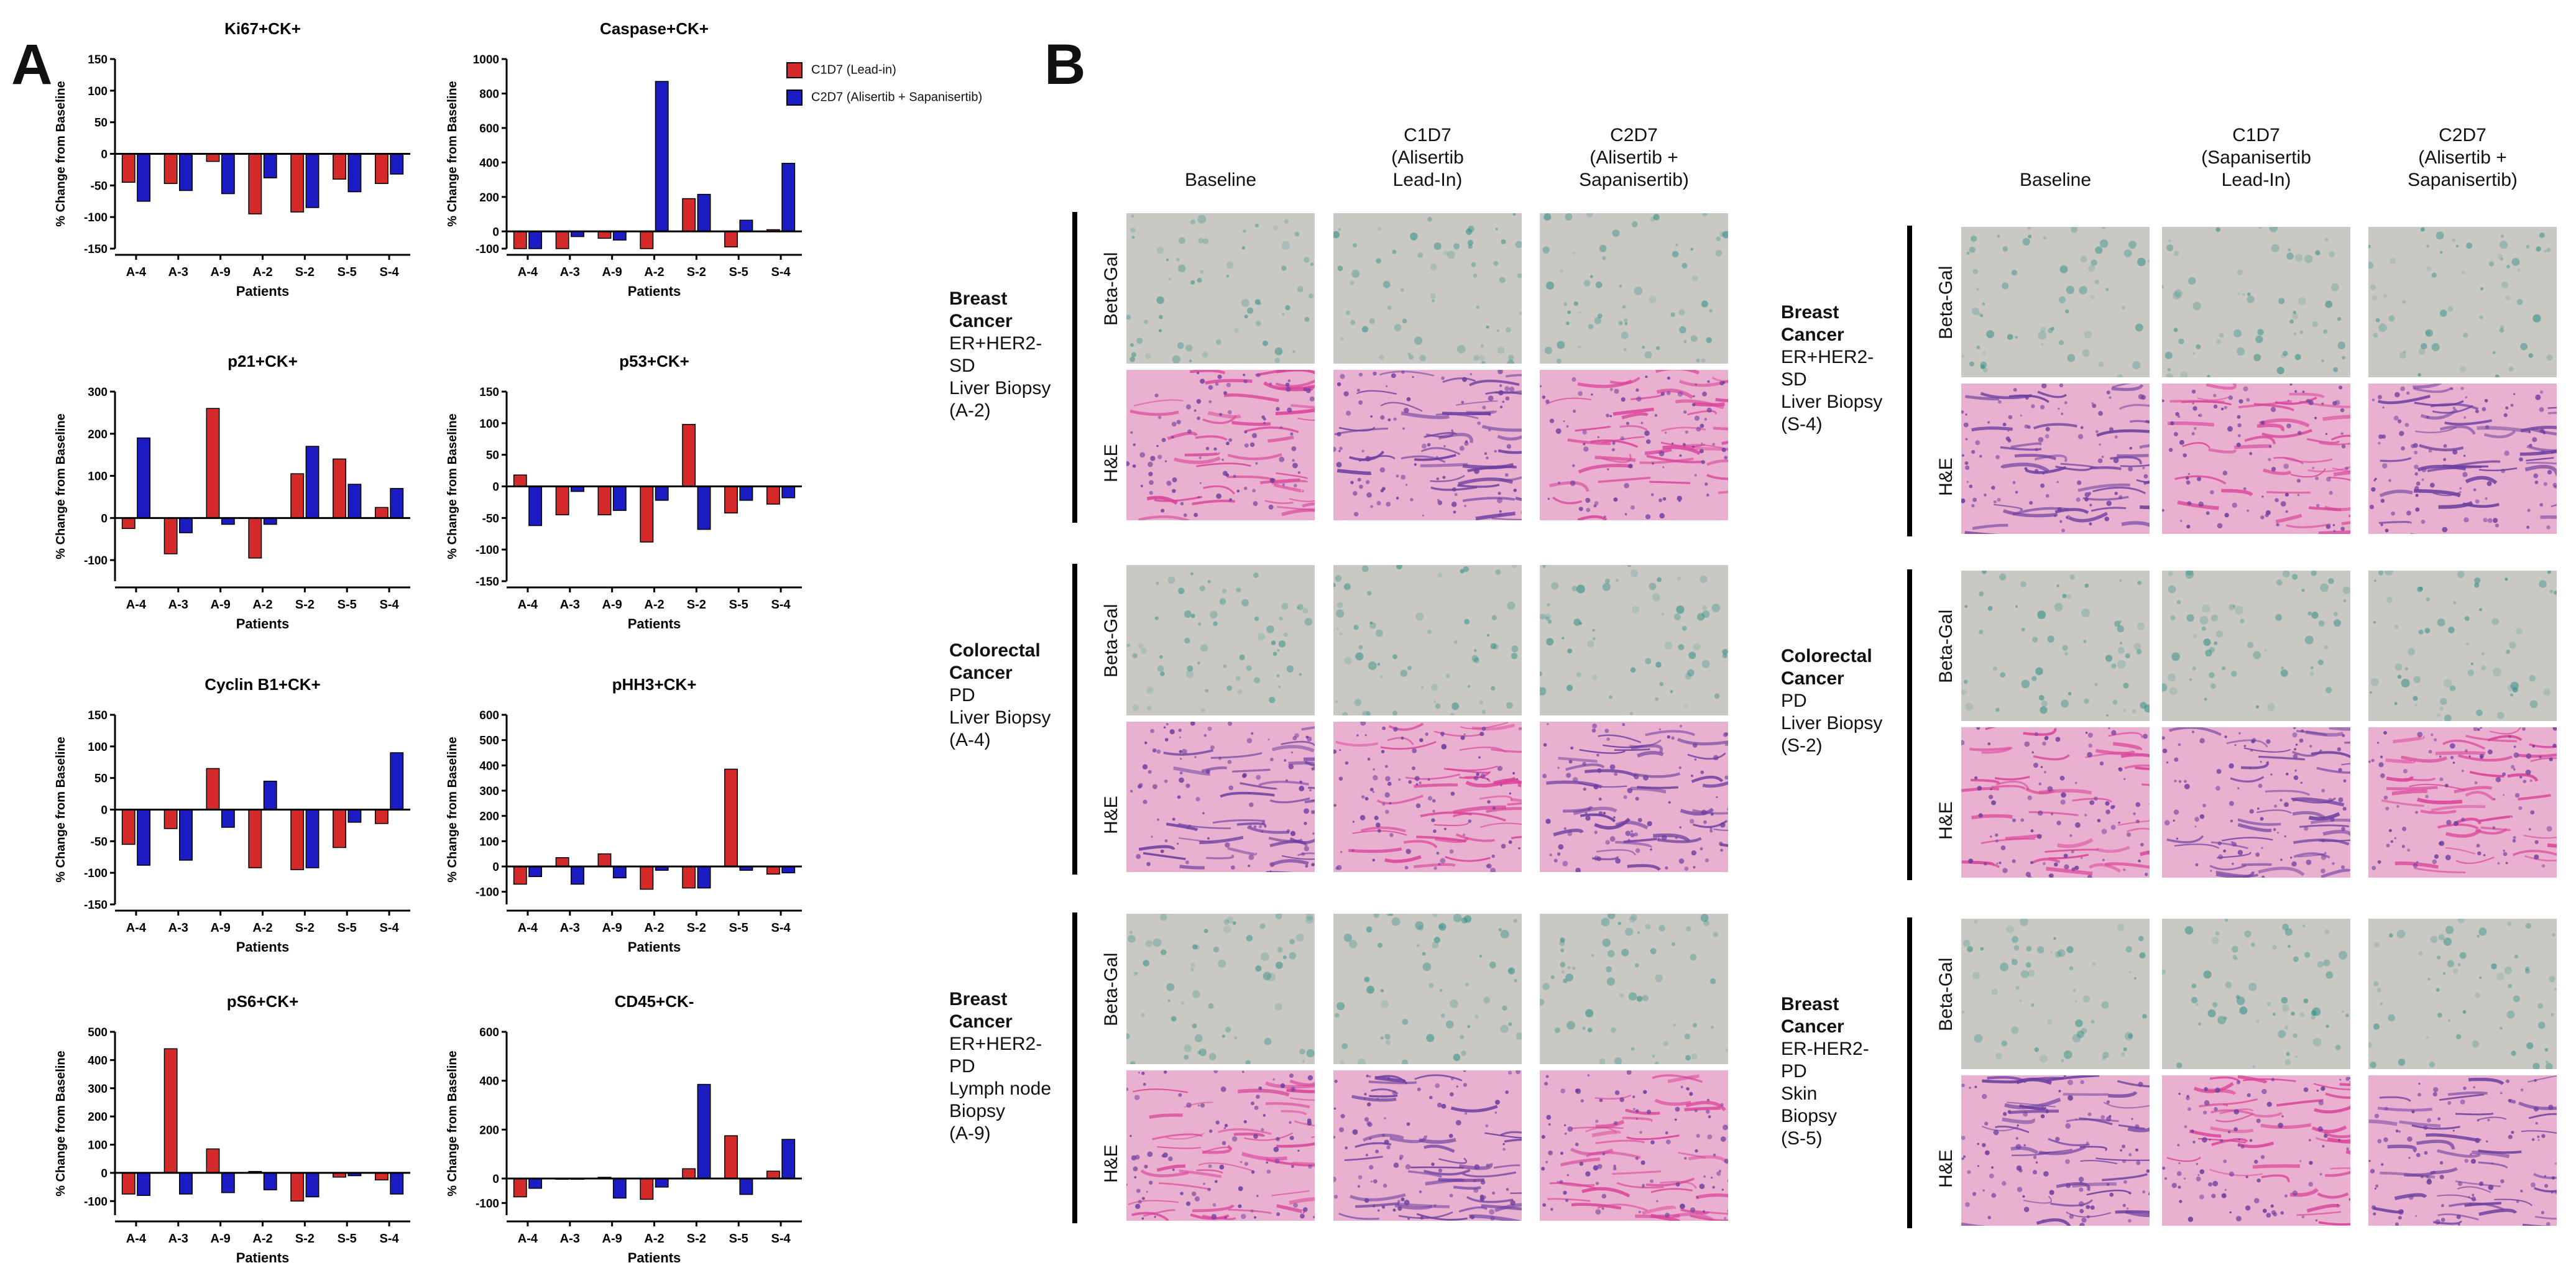 The image size is (2576, 1273). I want to click on x-axis-label: Patients, so click(654, 624).